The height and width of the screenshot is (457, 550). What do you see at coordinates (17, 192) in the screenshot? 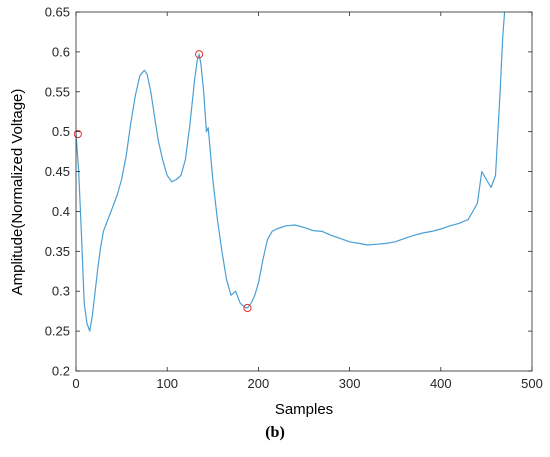
I see `y-axis-title: Amplitude(Normalized Voltage)` at bounding box center [17, 192].